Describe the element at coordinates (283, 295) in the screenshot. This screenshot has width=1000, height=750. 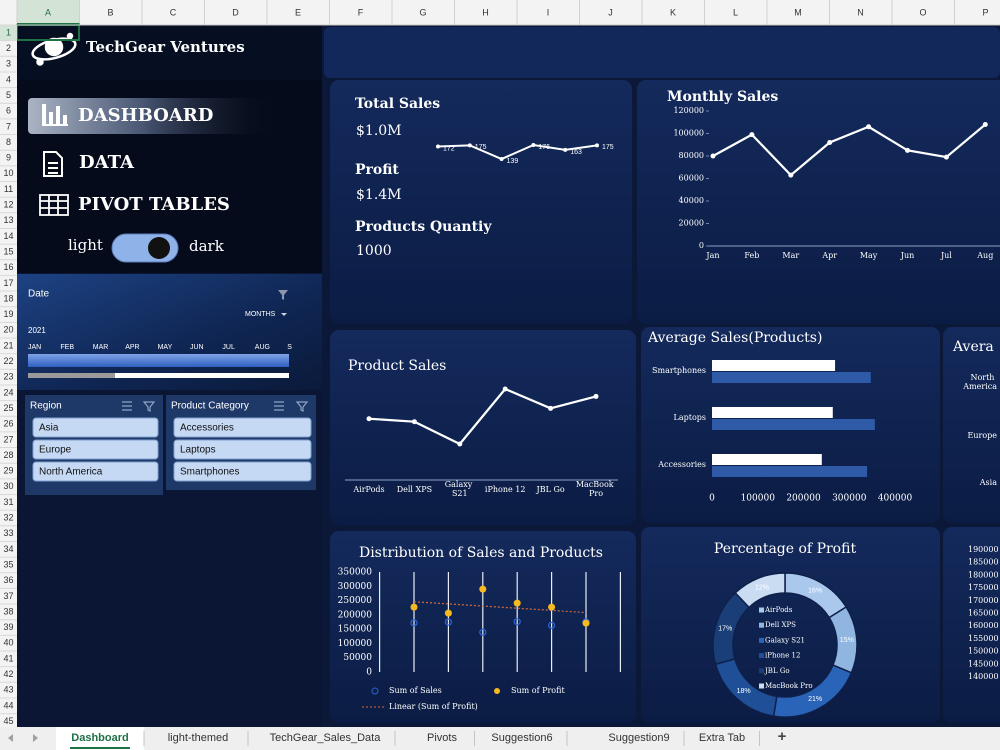
I see `clear-filter-icon` at that location.